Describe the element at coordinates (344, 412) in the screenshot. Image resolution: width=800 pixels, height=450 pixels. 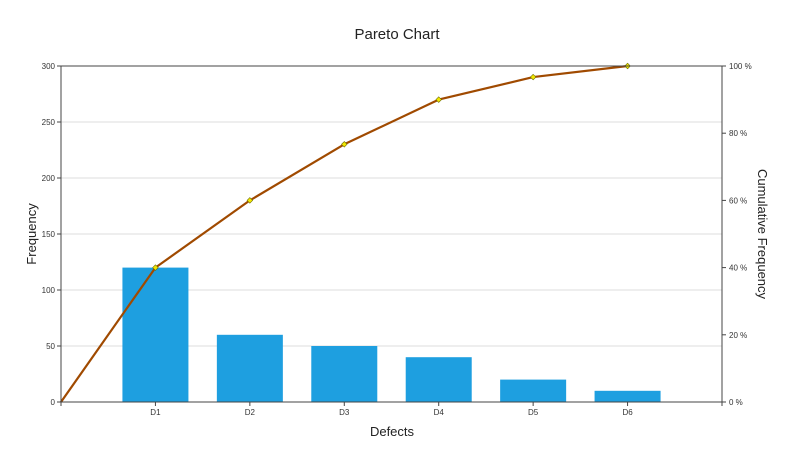
I see `x-tick-label: D3` at that location.